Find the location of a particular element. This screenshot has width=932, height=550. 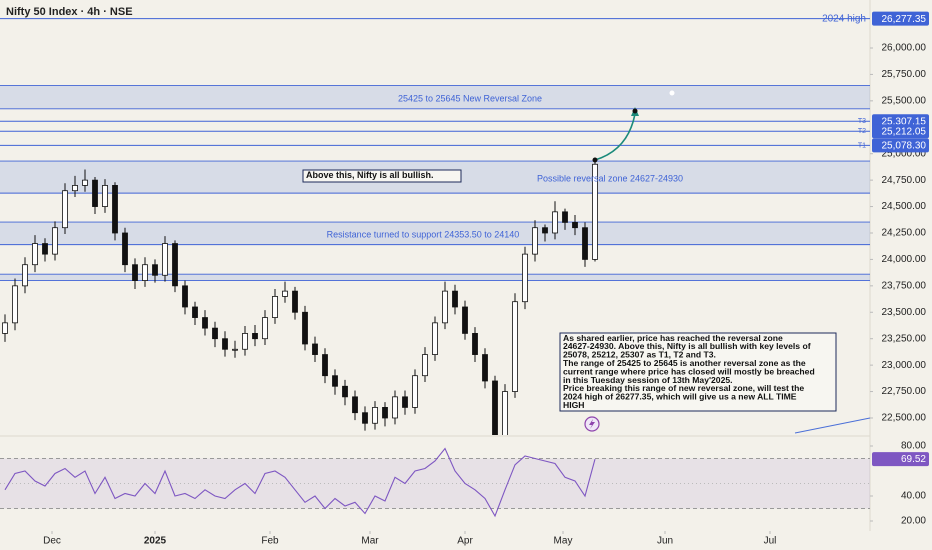

y-tick-label: 23,500.00 is located at coordinates (904, 312).